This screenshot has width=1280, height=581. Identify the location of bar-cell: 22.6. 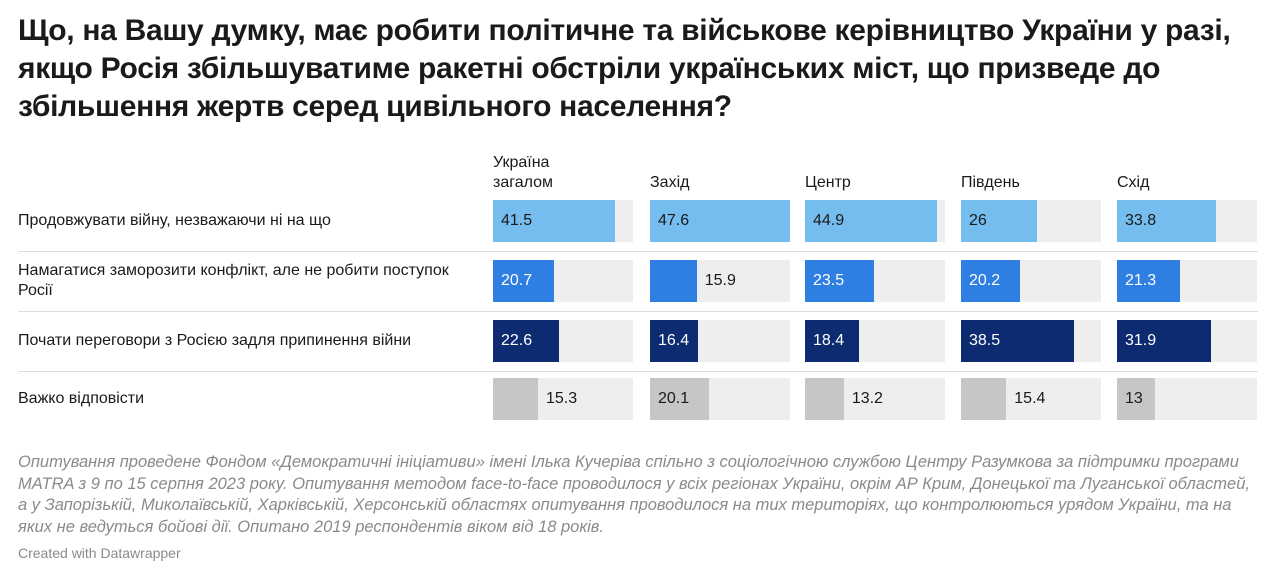
(563, 341).